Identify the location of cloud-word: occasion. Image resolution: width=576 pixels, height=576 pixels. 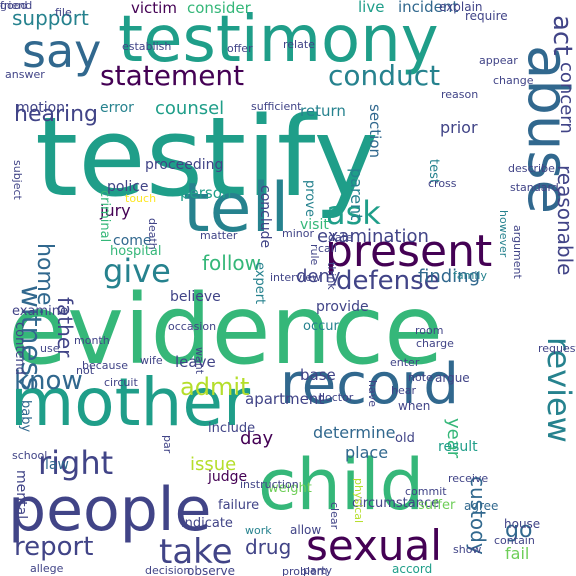
(192, 326).